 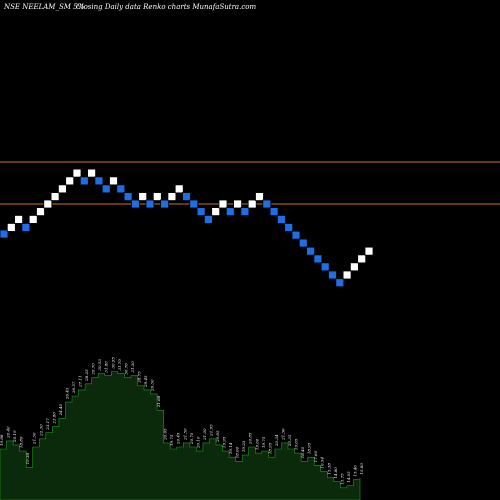 I want to click on volume-label: 18.89, so click(x=21, y=442).